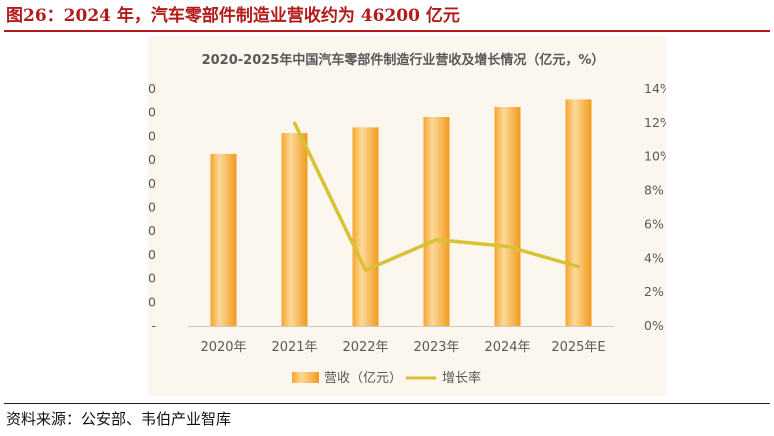 Image resolution: width=774 pixels, height=436 pixels. What do you see at coordinates (152, 159) in the screenshot?
I see `y-left-tick-label: 35,000` at bounding box center [152, 159].